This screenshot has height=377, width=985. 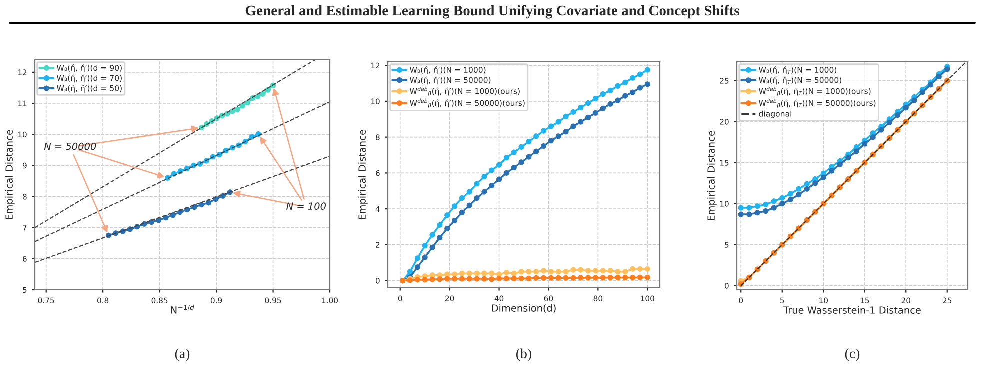 What do you see at coordinates (524, 355) in the screenshot?
I see `text: (b)` at bounding box center [524, 355].